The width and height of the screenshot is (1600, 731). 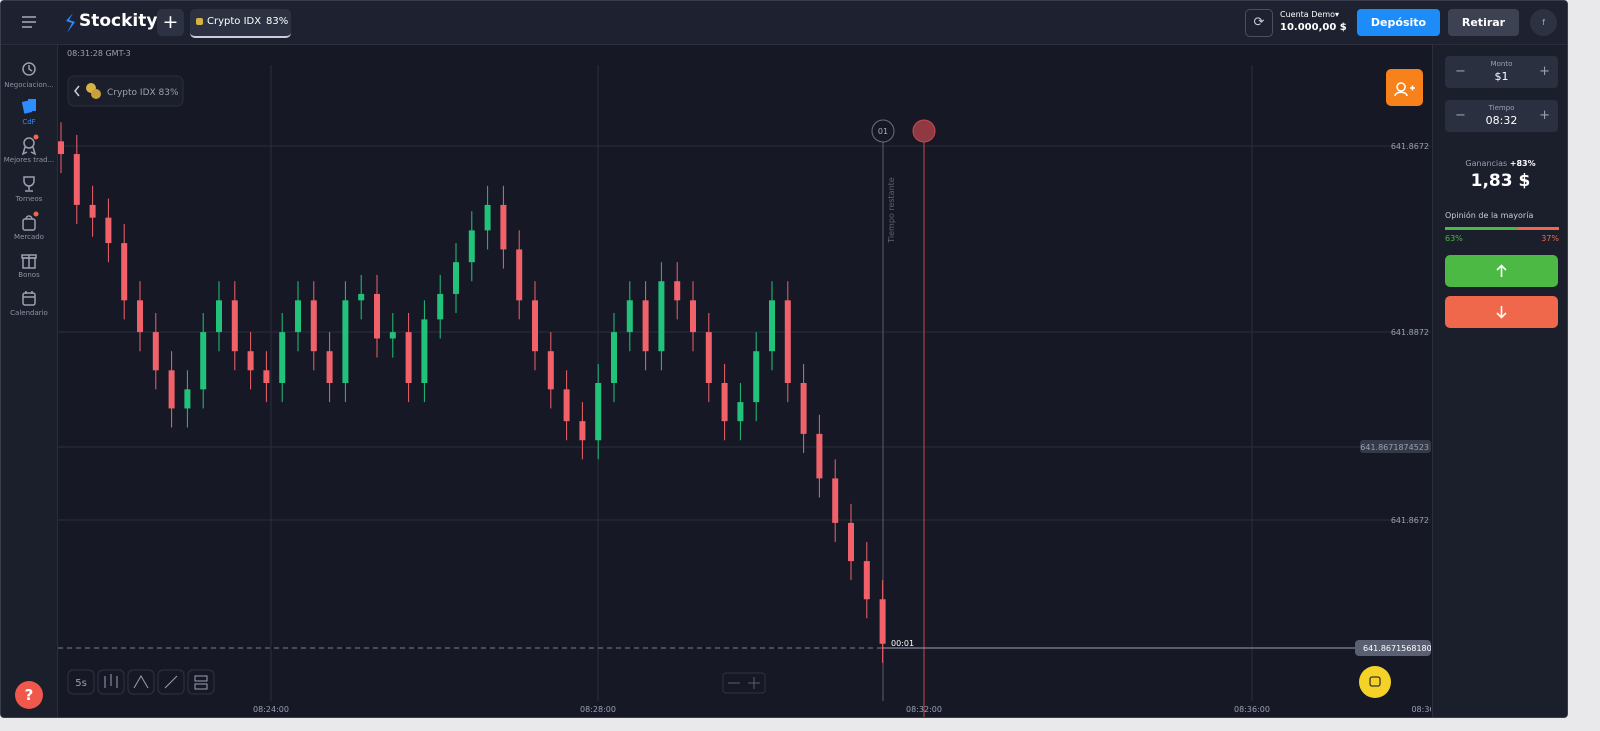 I want to click on sidebar-label: Calendario, so click(x=29, y=313).